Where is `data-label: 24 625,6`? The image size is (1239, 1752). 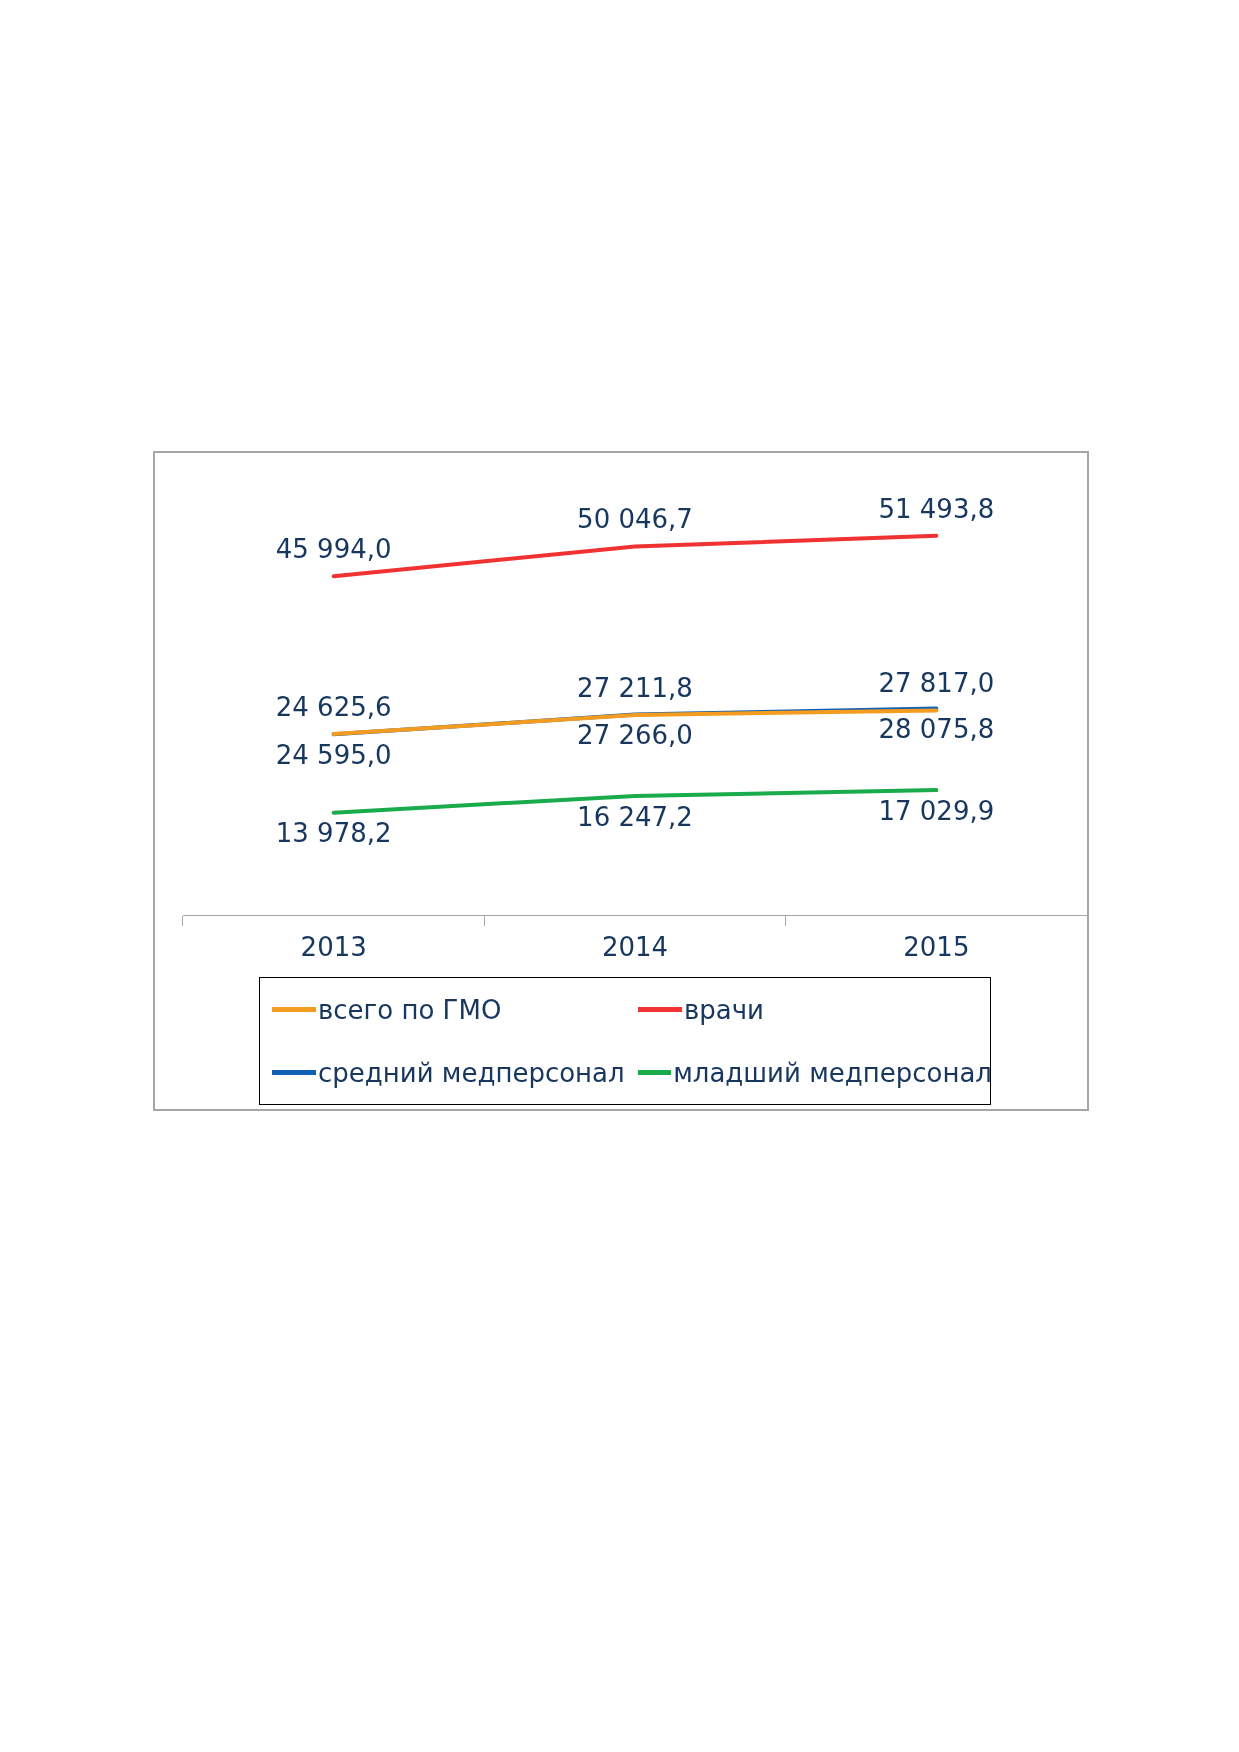 data-label: 24 625,6 is located at coordinates (333, 706).